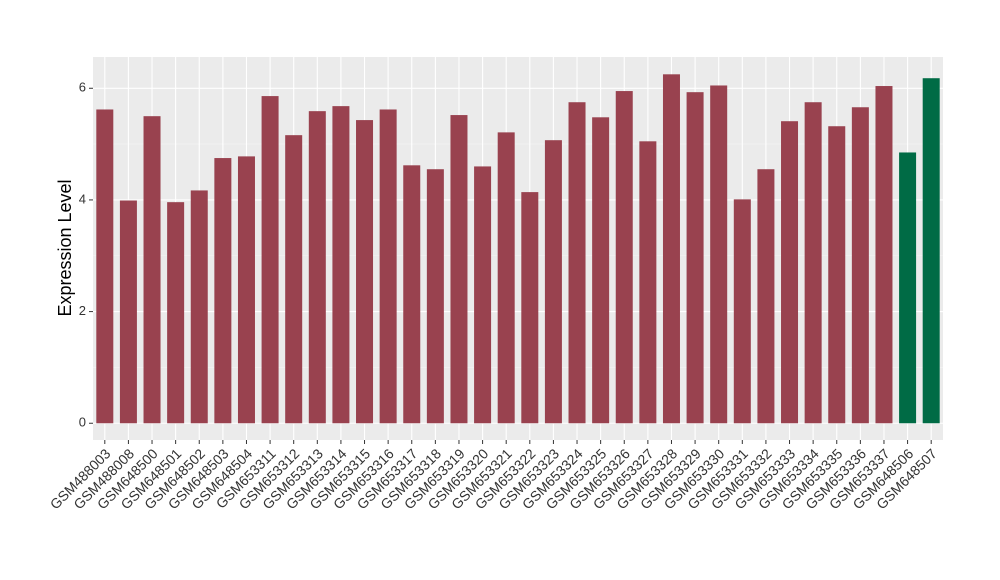 This screenshot has height=580, width=1000. I want to click on y-tick-label: 2, so click(82, 310).